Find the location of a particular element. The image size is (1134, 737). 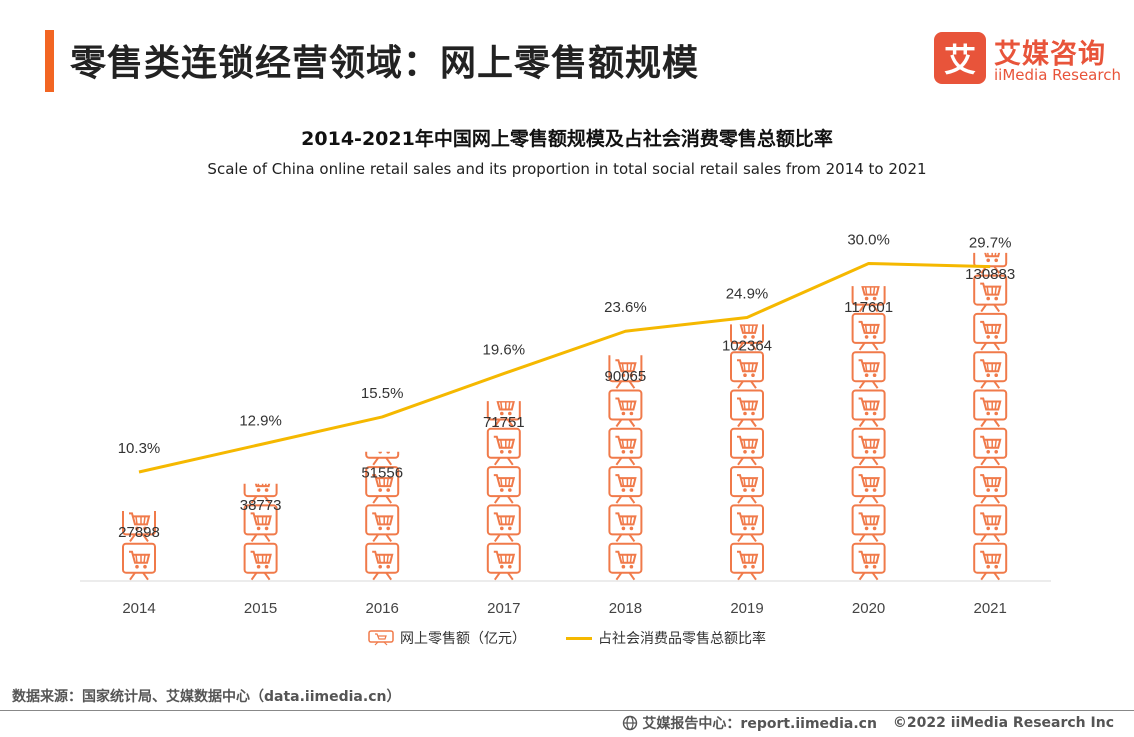

x-tick-label-2016: 2016 is located at coordinates (382, 608).